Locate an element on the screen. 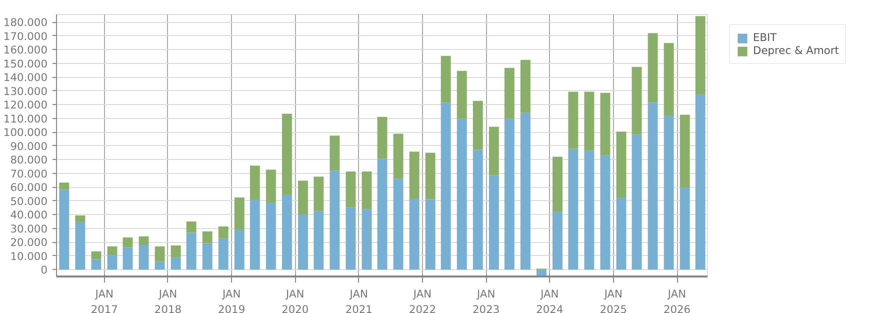  y-tick-label: 0 is located at coordinates (44, 270).